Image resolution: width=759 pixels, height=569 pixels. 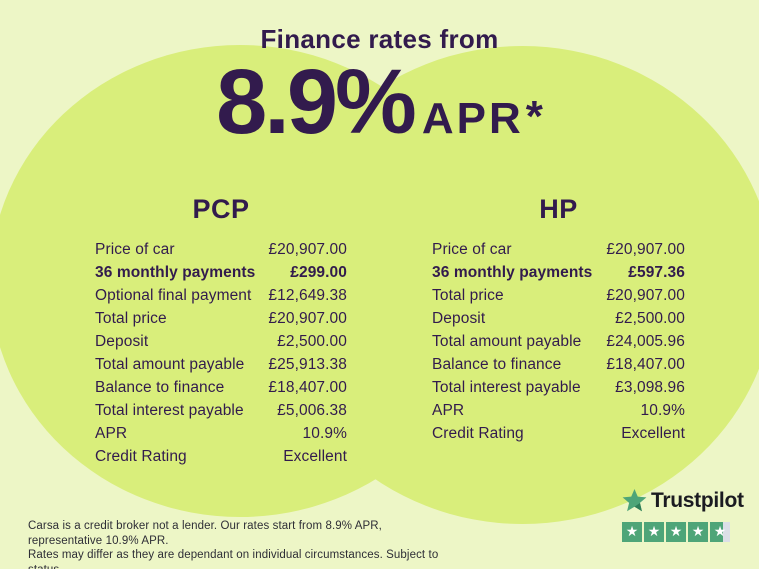 I want to click on row-value: £24,005.96, so click(x=645, y=341).